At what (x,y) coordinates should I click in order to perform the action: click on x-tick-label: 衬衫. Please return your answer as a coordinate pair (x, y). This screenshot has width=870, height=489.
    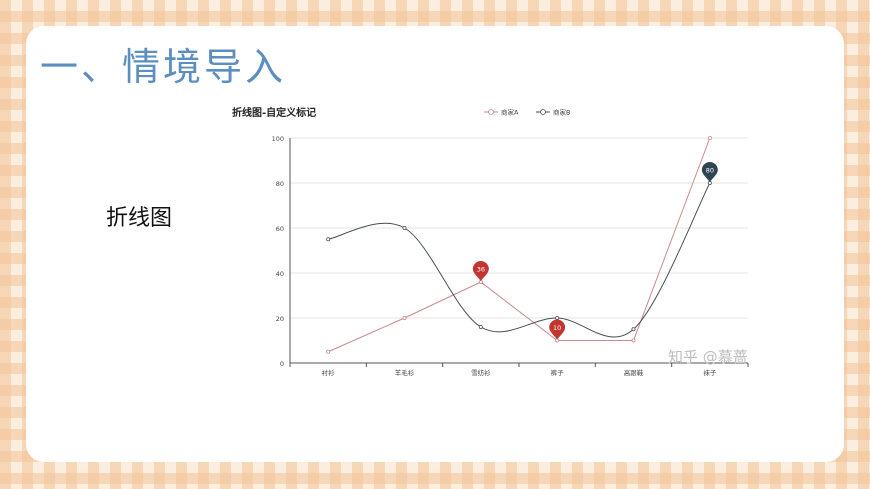
    Looking at the image, I should click on (329, 372).